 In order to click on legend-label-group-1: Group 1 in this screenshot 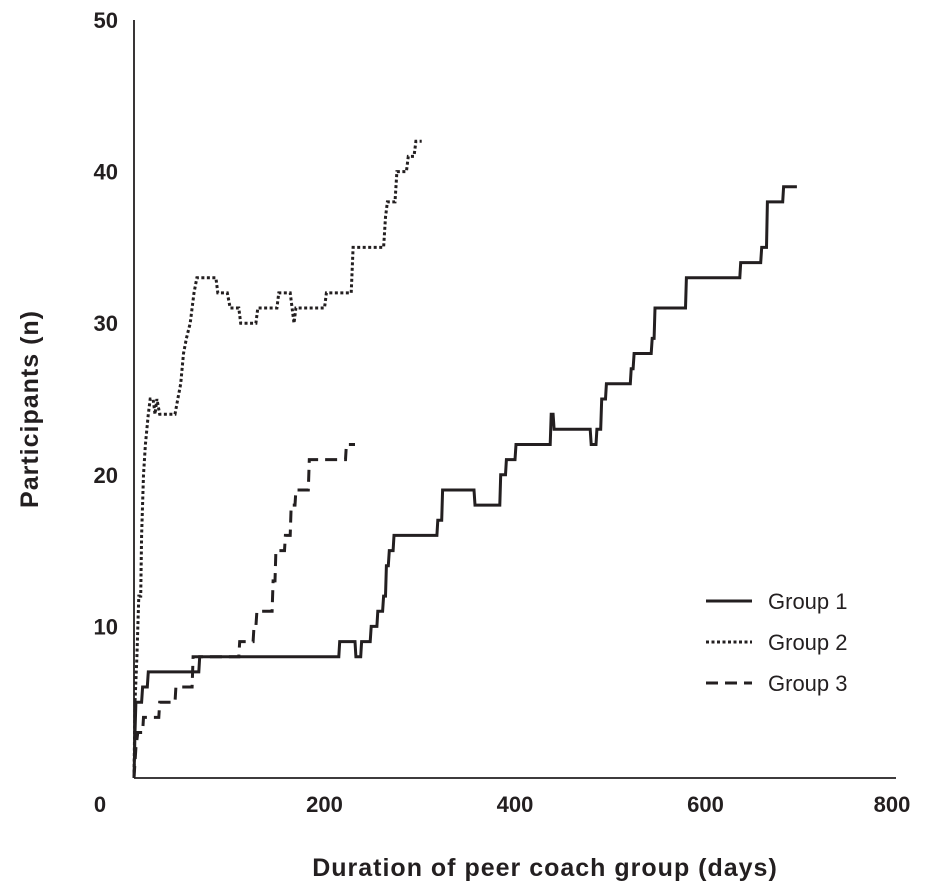, I will do `click(808, 601)`.